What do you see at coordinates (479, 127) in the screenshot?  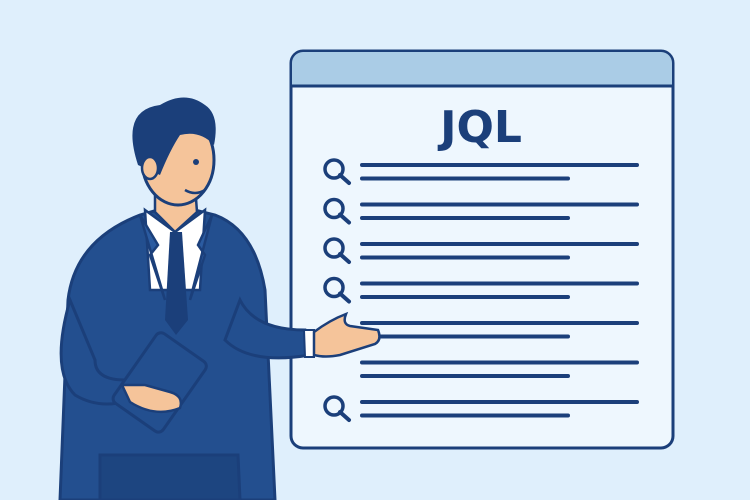 I see `board-title: JQL` at bounding box center [479, 127].